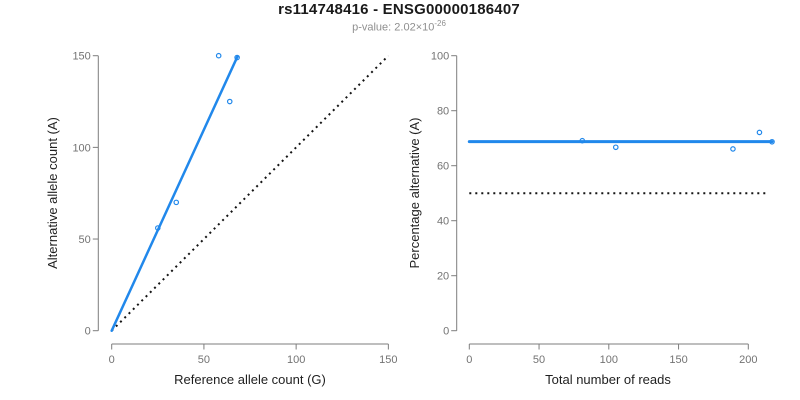  What do you see at coordinates (250, 379) in the screenshot?
I see `x-axis-title: Reference allele count (G)` at bounding box center [250, 379].